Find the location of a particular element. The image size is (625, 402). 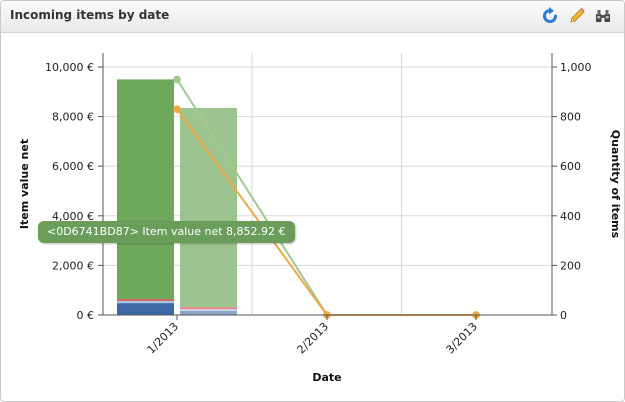

y2-tick-label: 0 is located at coordinates (563, 315).